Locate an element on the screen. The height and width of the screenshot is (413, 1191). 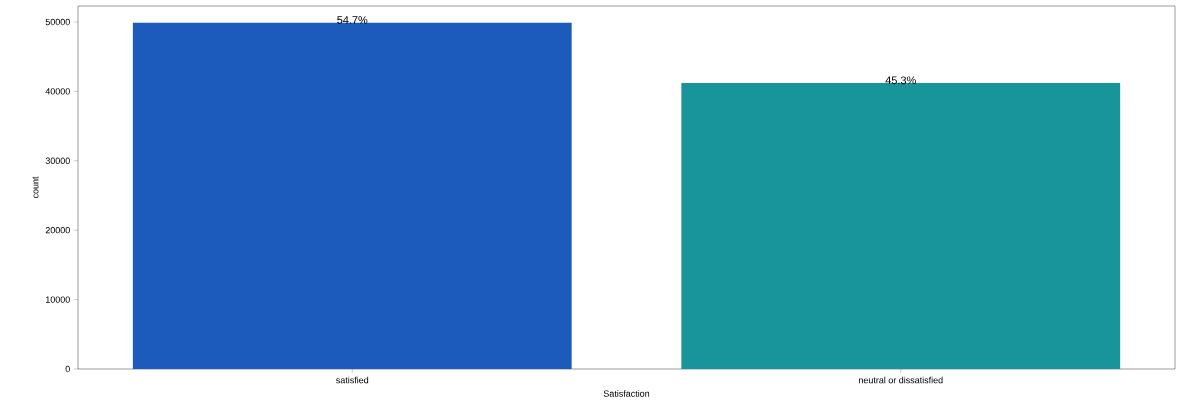
y-tick-label: 50000 is located at coordinates (57, 22).